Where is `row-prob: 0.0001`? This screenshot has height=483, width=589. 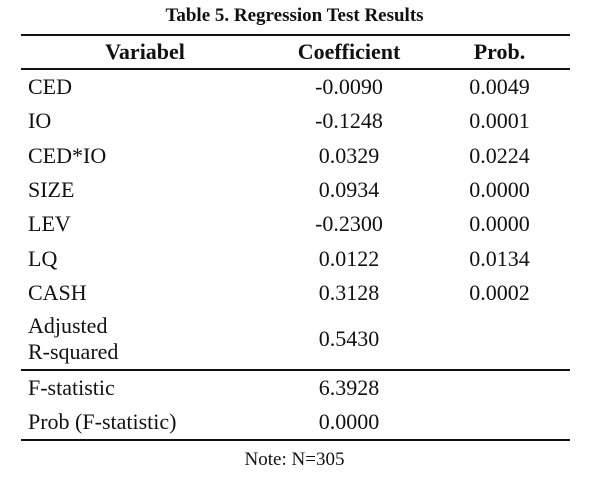
row-prob: 0.0001 is located at coordinates (499, 120).